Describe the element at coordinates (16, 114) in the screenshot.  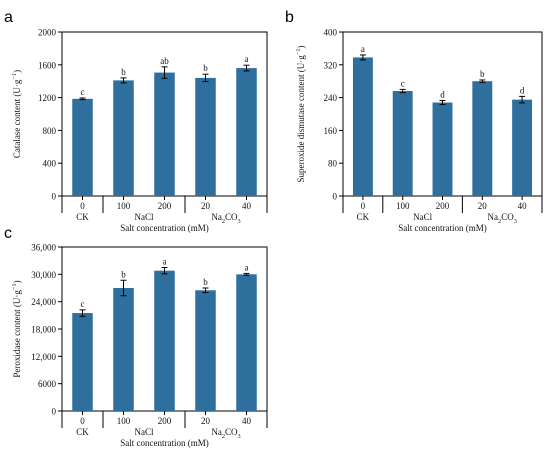
I see `y-axis-label: Catalase content (U·g−1)` at that location.